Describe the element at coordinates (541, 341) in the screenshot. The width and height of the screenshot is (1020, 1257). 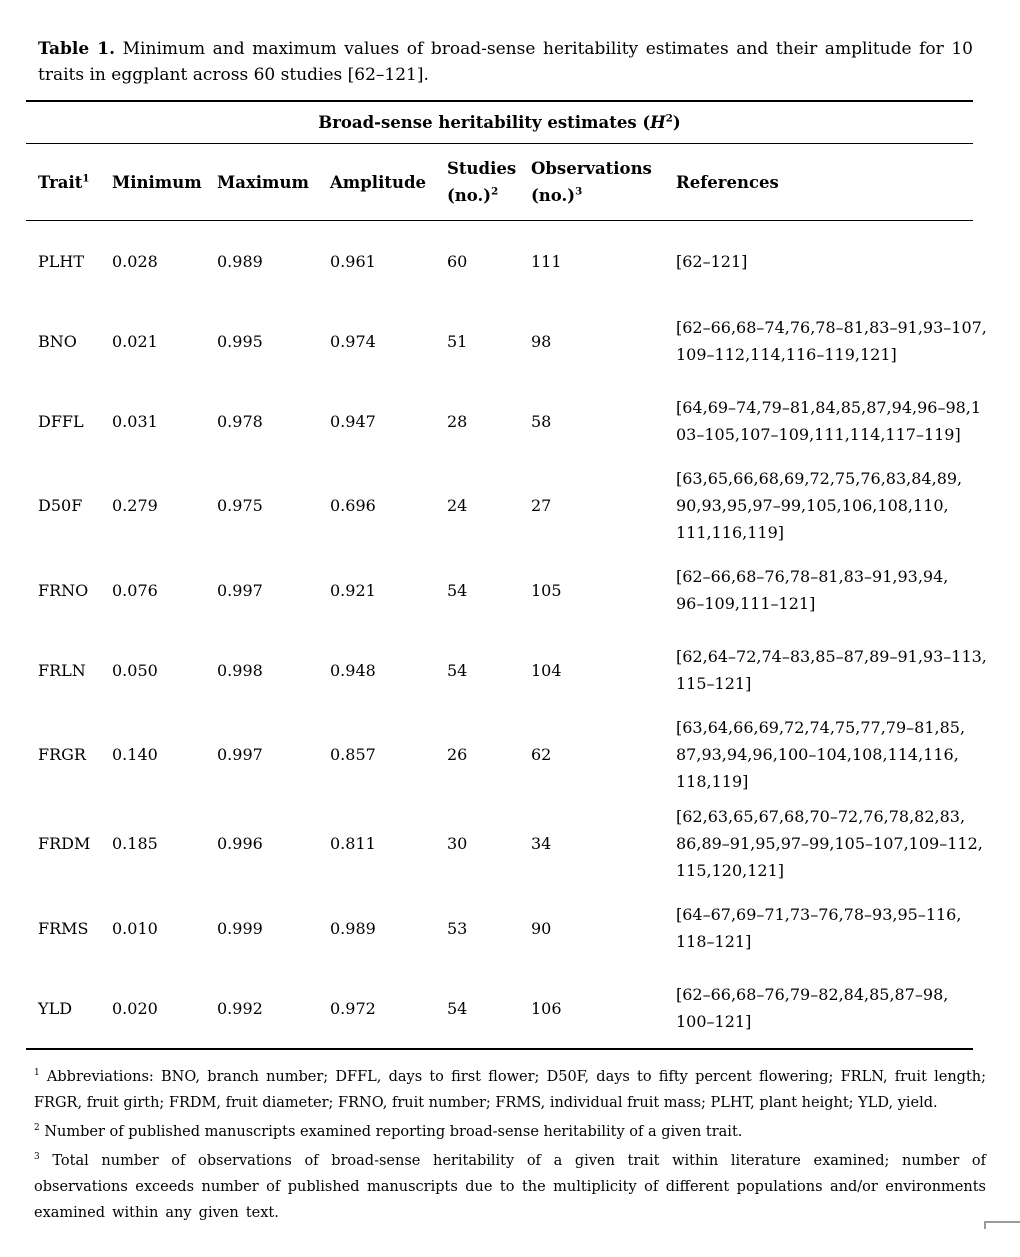
I see `cell-observations: 98` at that location.